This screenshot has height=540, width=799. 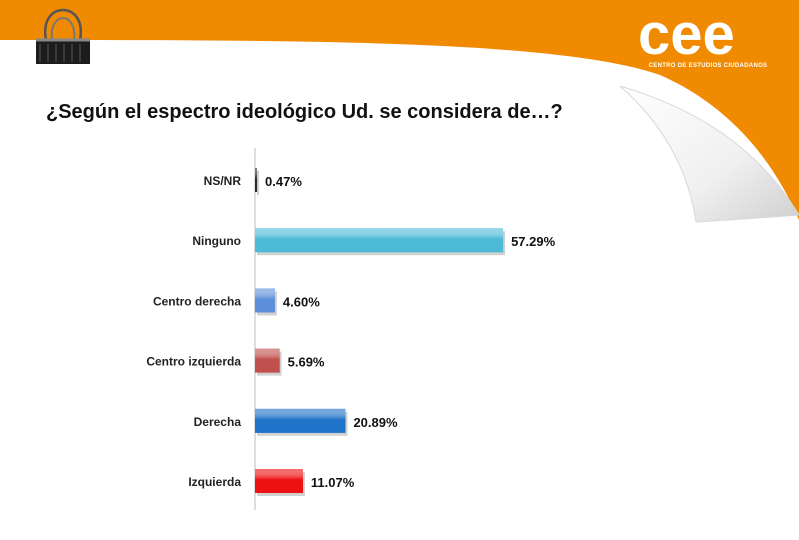 What do you see at coordinates (533, 241) in the screenshot?
I see `data-label: 57.29%` at bounding box center [533, 241].